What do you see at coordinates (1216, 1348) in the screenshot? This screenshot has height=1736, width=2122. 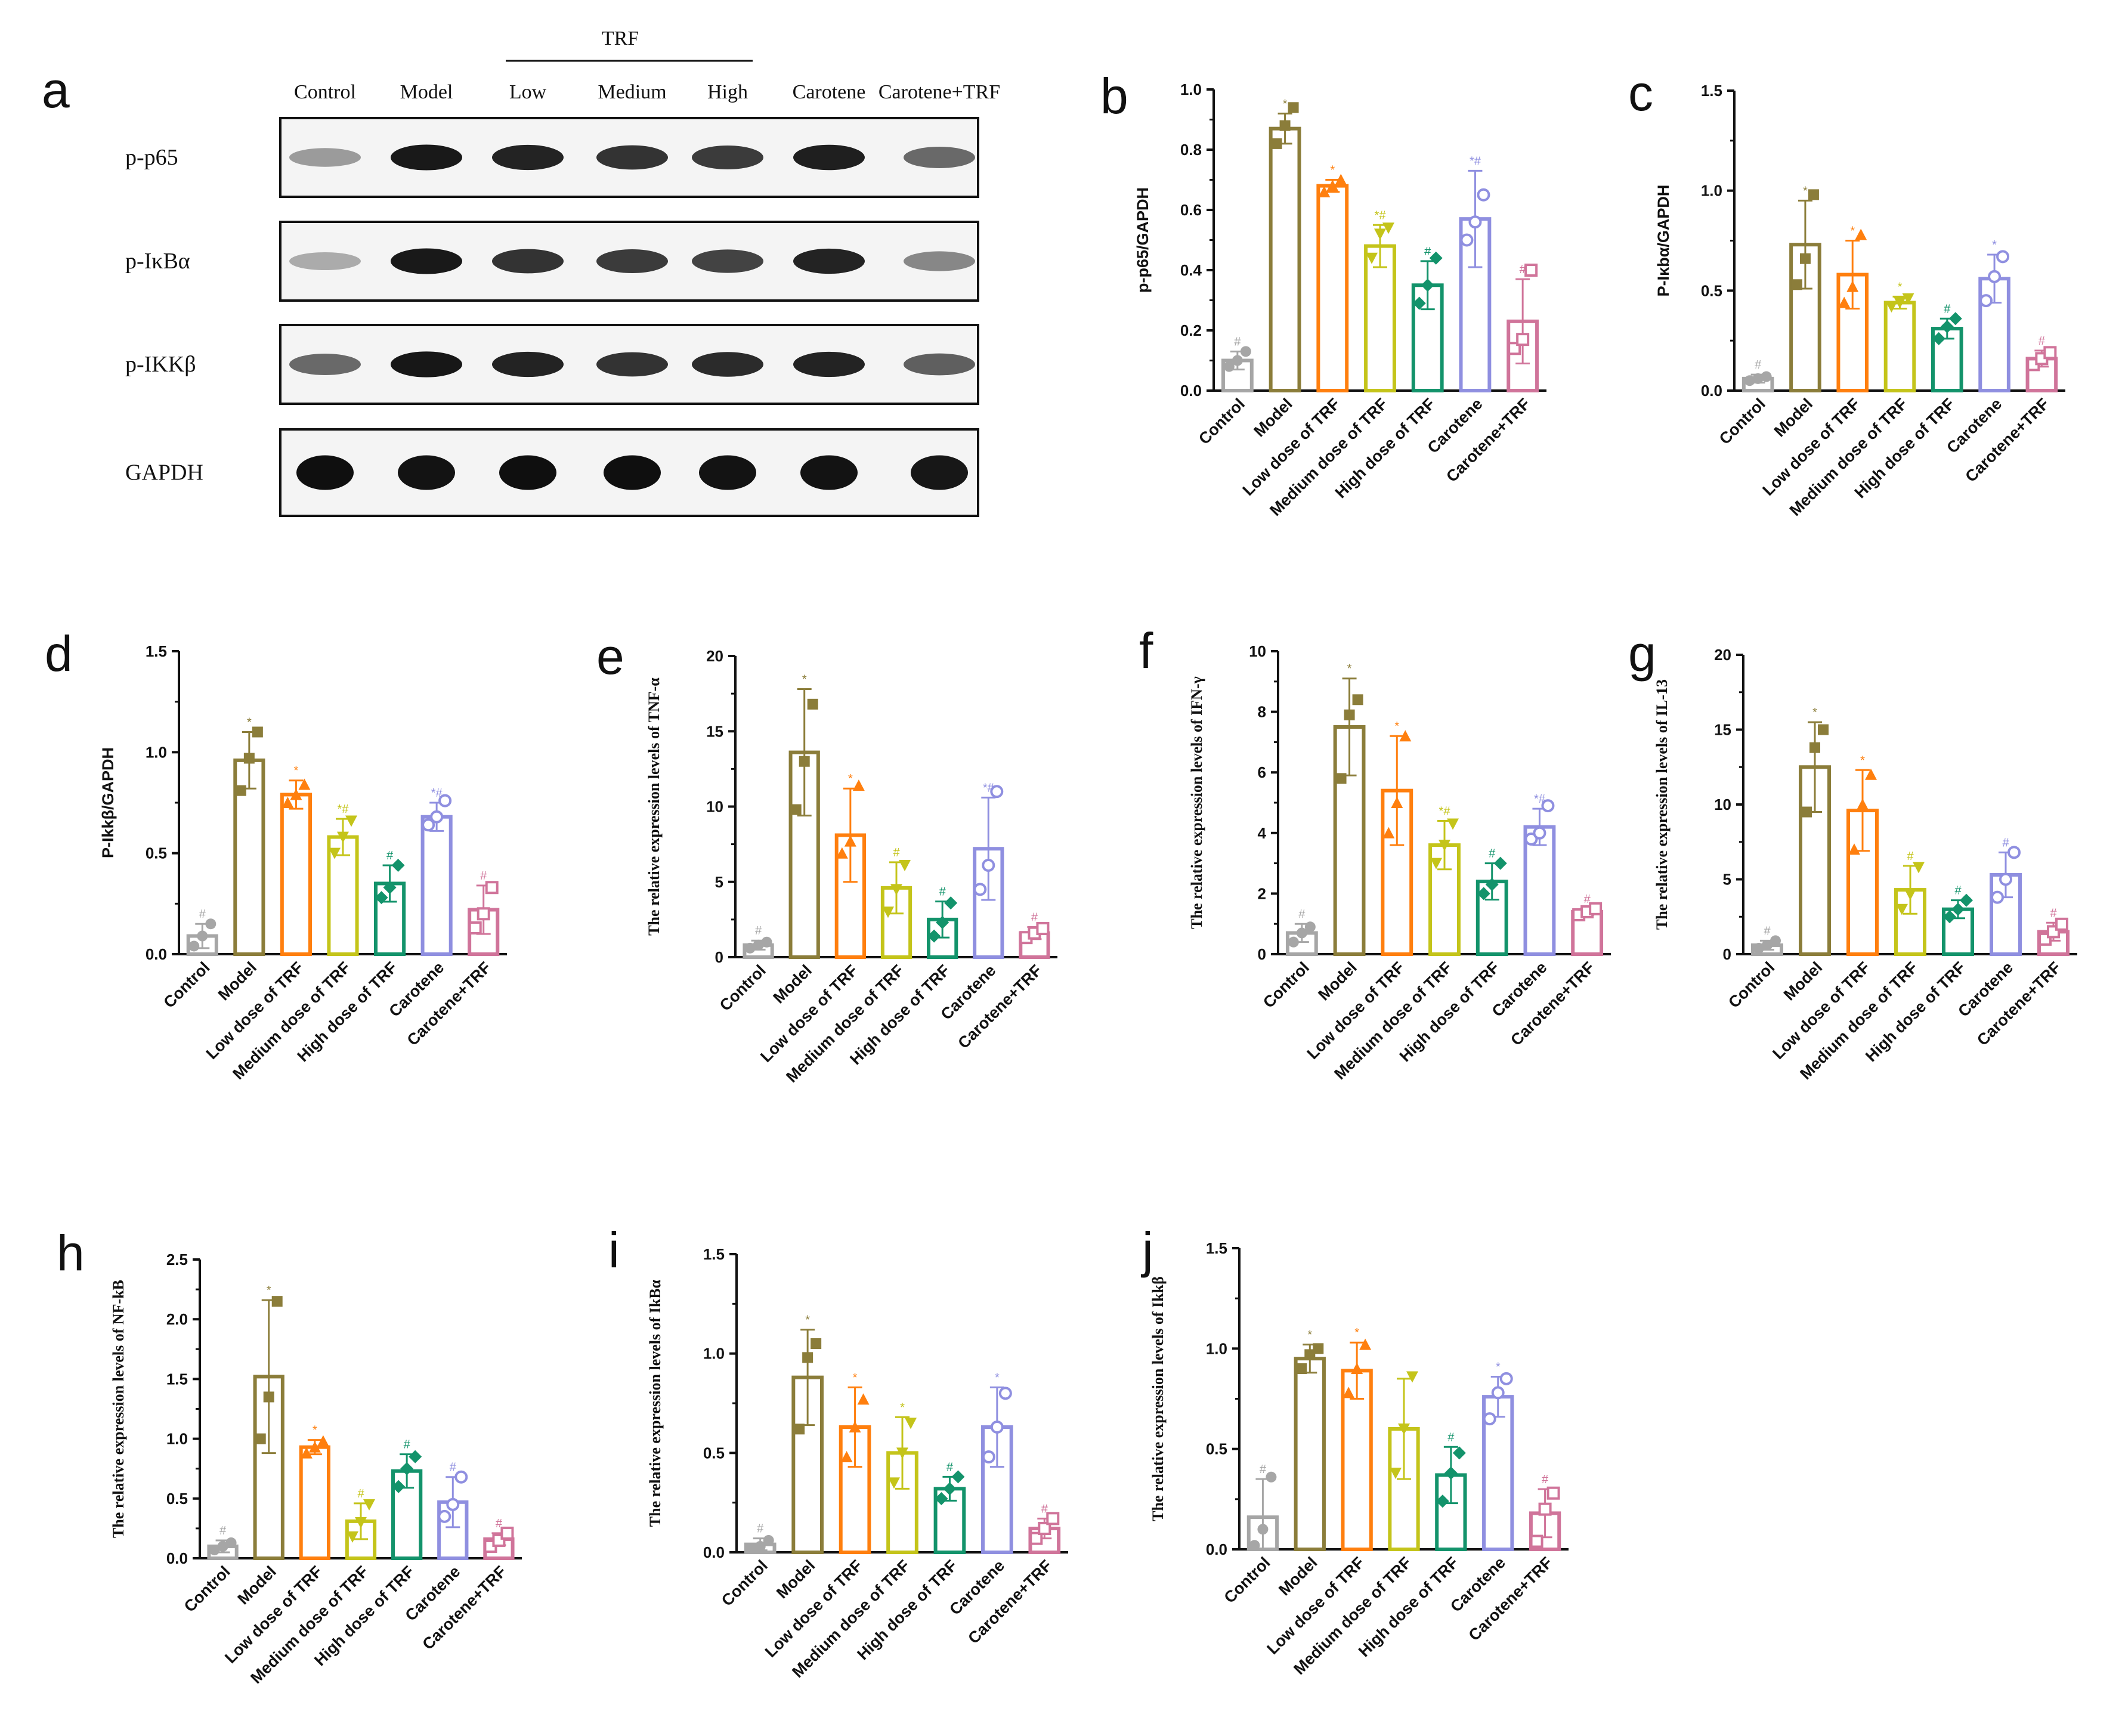 I see `y-tick-label: 1.0` at bounding box center [1216, 1348].